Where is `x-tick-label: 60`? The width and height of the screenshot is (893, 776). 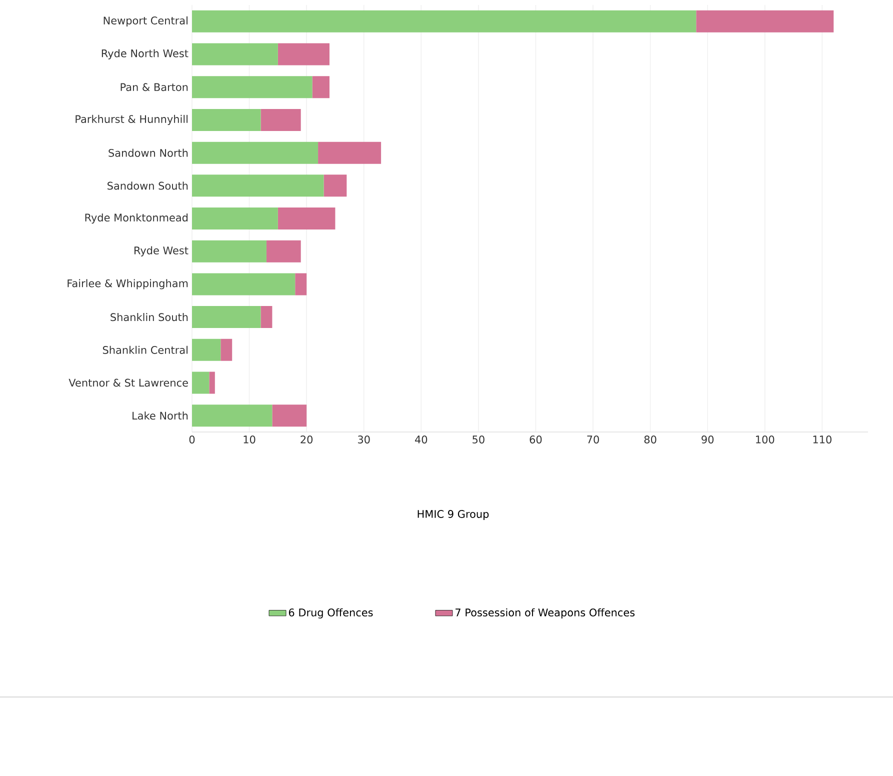 x-tick-label: 60 is located at coordinates (536, 440).